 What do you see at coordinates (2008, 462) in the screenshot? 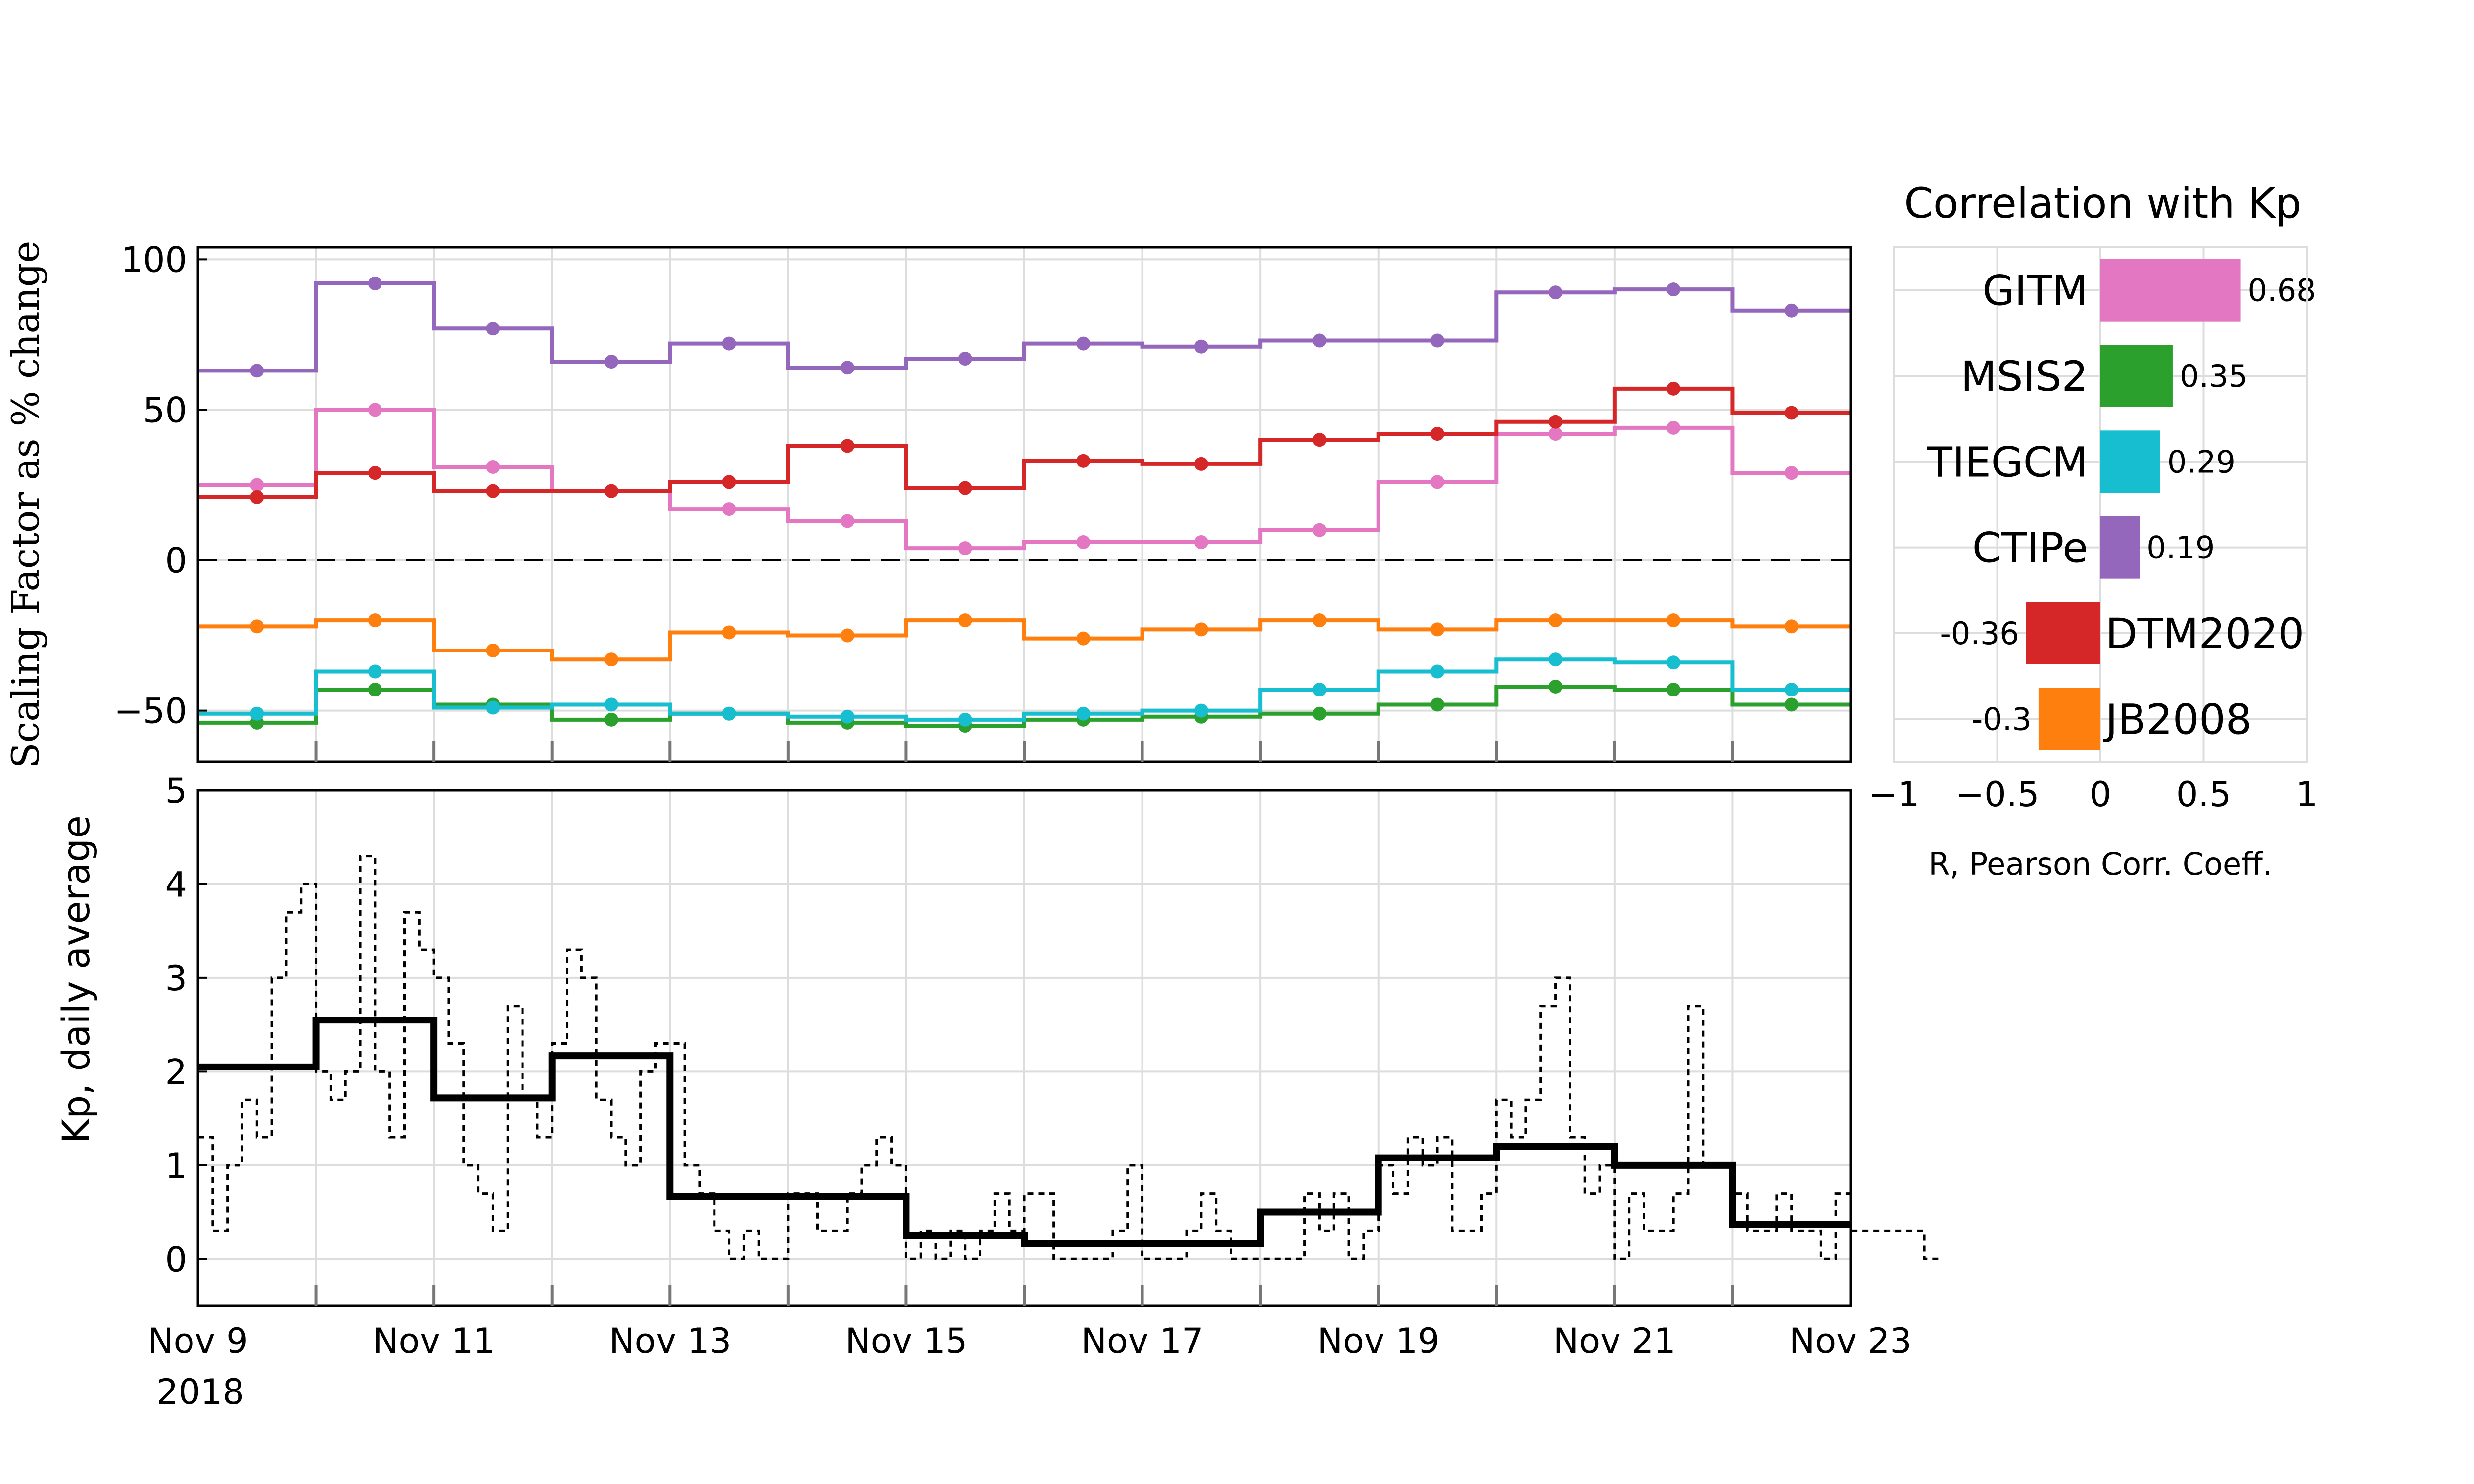
I see `correlation-category-label: TIEGCM` at bounding box center [2008, 462].